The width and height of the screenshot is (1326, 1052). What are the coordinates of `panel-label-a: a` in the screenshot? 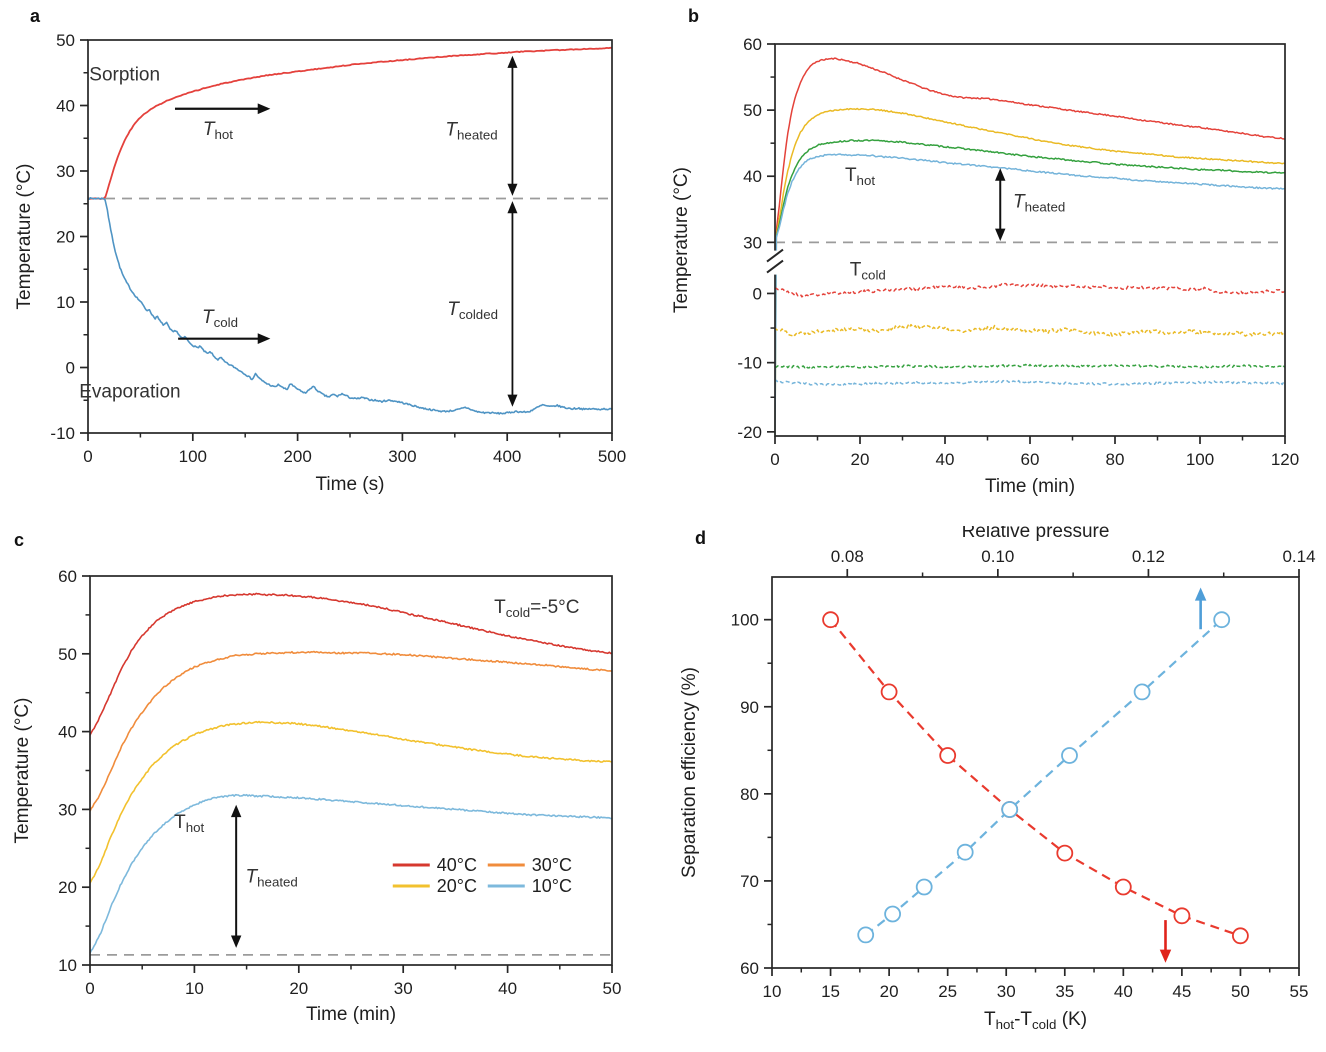 It's located at (35, 16).